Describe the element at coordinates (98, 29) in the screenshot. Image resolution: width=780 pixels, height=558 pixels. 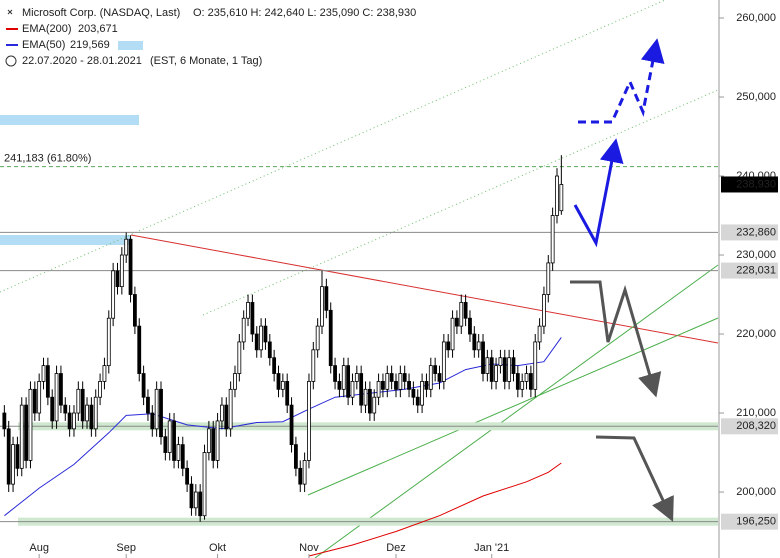
I see `legend-value: 203,671` at that location.